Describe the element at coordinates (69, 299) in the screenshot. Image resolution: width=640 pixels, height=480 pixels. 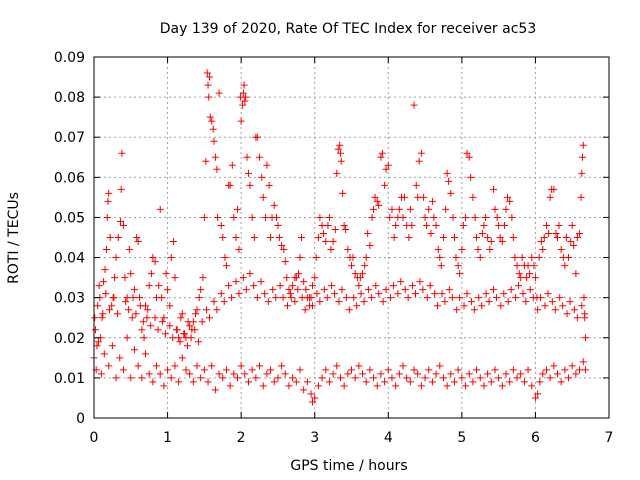
I see `y-tick-label: 0.03` at that location.